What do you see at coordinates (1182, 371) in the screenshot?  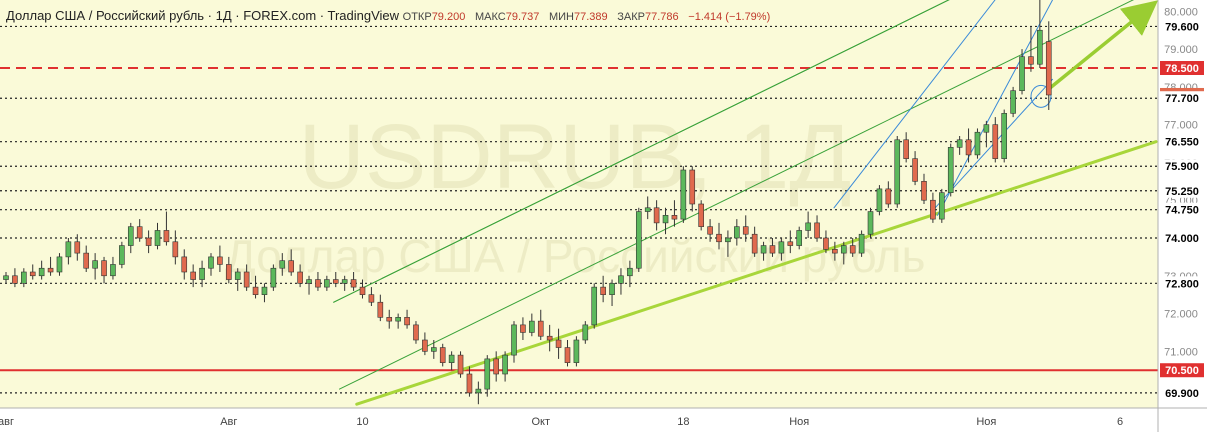 I see `price-level-label: 70.500` at bounding box center [1182, 371].